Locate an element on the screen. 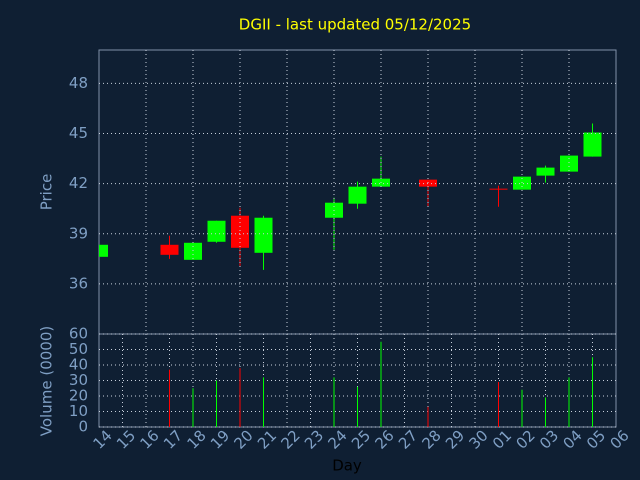  y-tick-label: 39 is located at coordinates (78, 233).